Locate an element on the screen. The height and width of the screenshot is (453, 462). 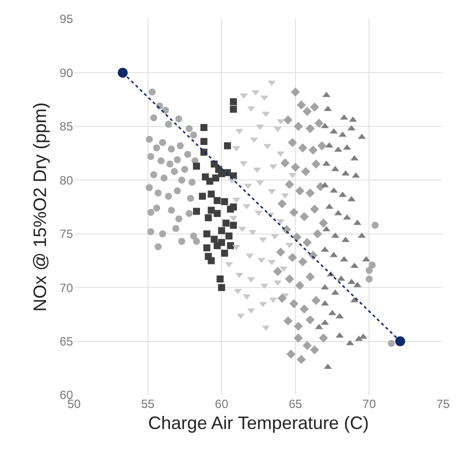
x-tick-label: 55 is located at coordinates (148, 404).